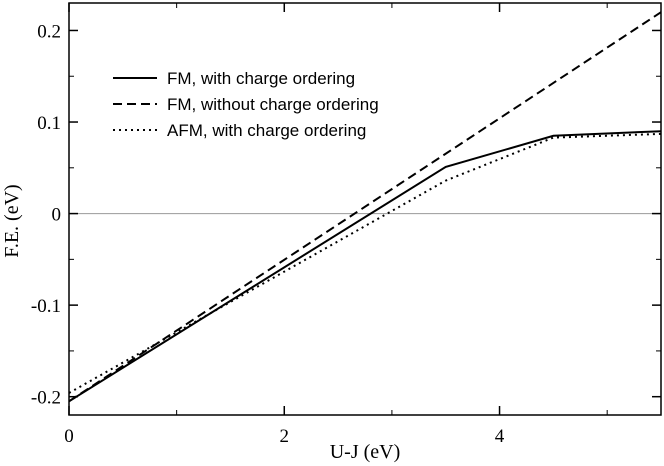  What do you see at coordinates (365, 452) in the screenshot?
I see `x-axis-label: U-J (eV)` at bounding box center [365, 452].